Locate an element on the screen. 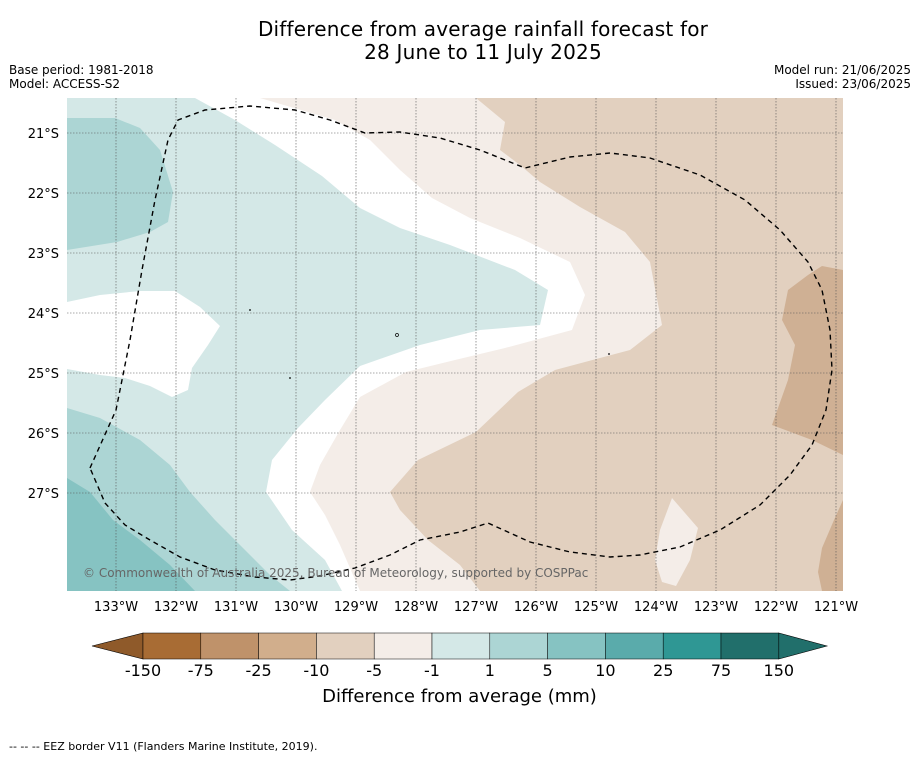  longitude-label: 121°W is located at coordinates (836, 607).